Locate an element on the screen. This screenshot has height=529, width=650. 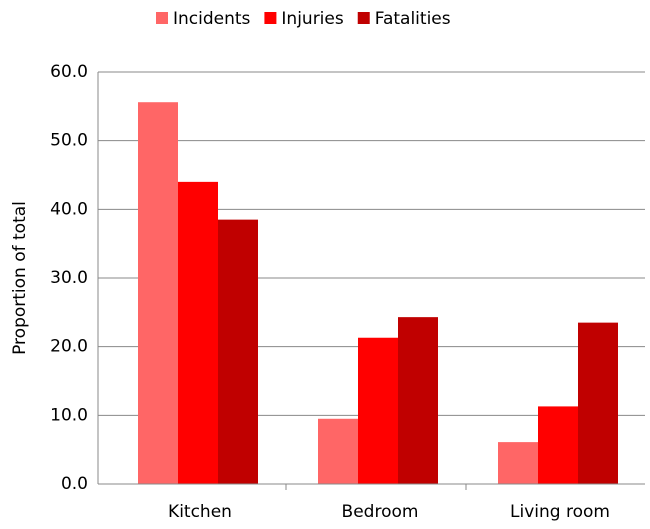
y-tick-label: 30.0 is located at coordinates (69, 278).